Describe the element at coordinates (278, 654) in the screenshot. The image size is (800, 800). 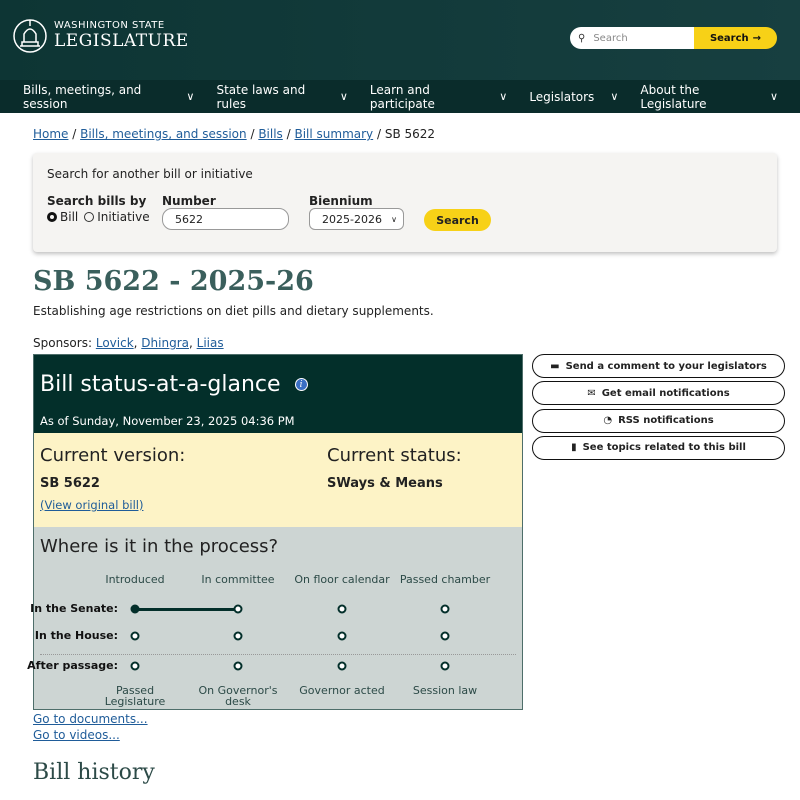
I see `divider` at that location.